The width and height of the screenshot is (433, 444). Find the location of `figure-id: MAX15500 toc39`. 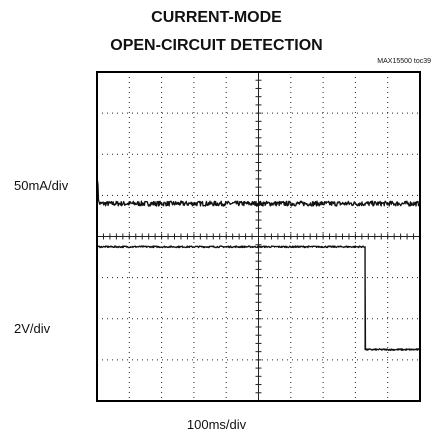

figure-id: MAX15500 toc39 is located at coordinates (404, 61).